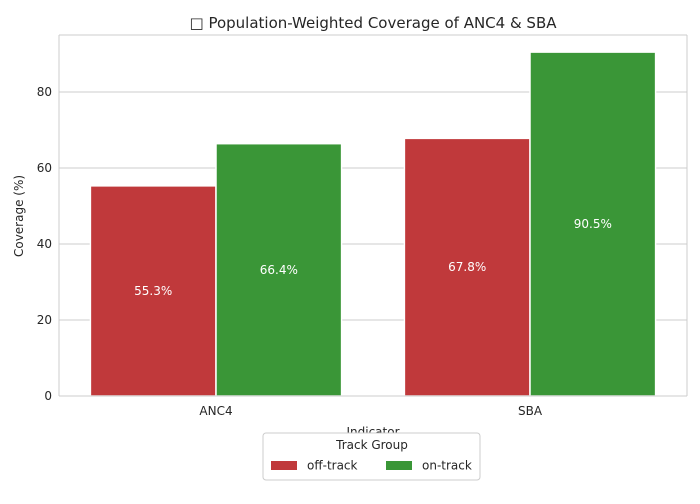  I want to click on x-tick-label: SBA, so click(530, 411).